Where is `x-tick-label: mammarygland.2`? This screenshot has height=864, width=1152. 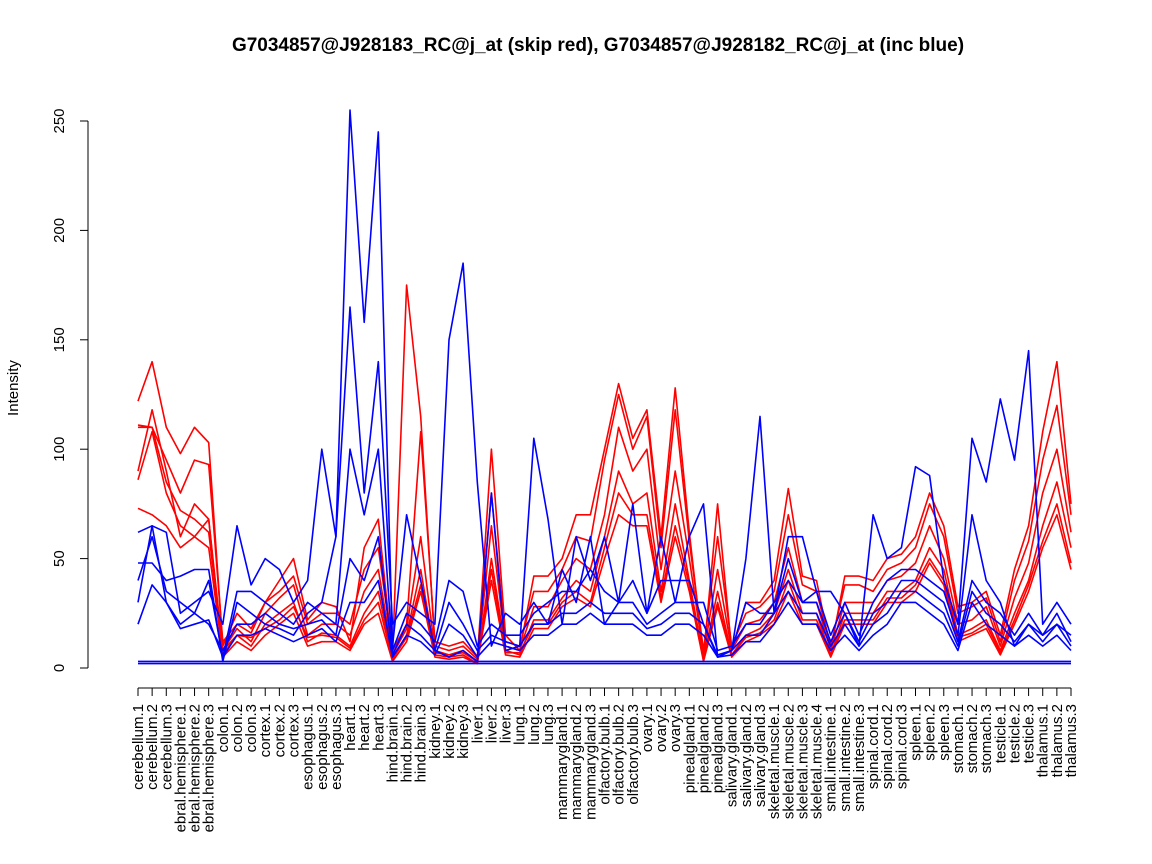
x-tick-label: mammarygland.2 is located at coordinates (576, 762).